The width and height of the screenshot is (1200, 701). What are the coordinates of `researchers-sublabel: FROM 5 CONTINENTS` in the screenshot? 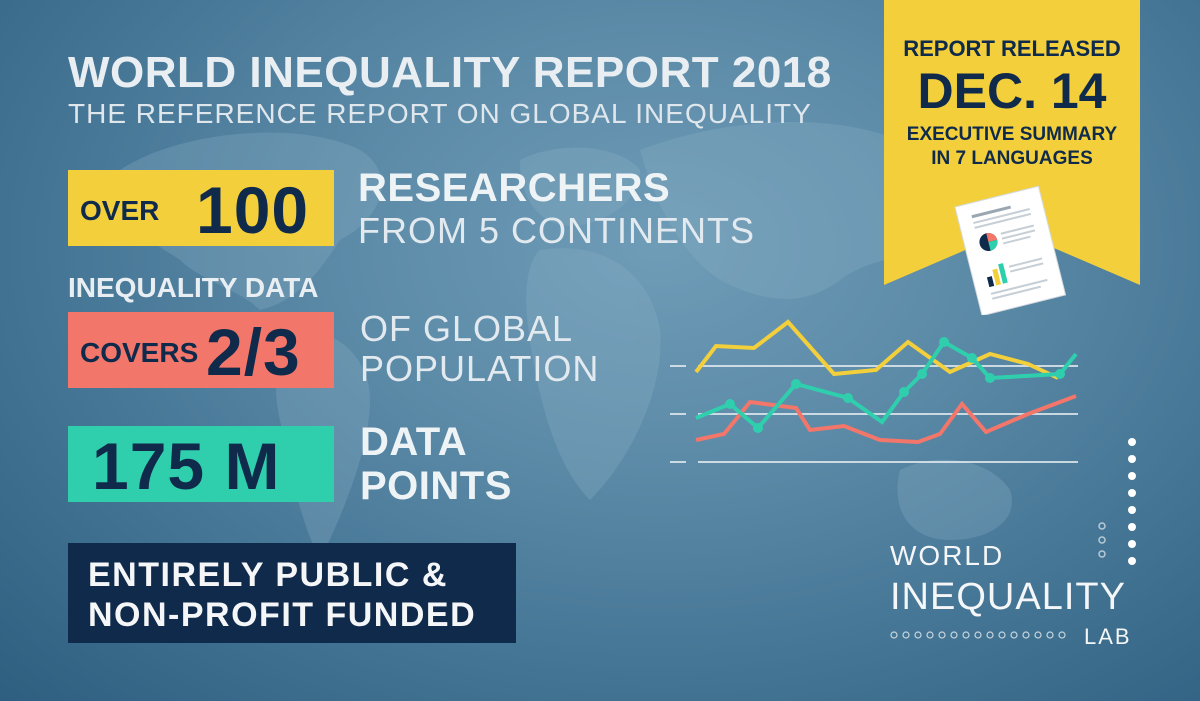 It's located at (557, 230).